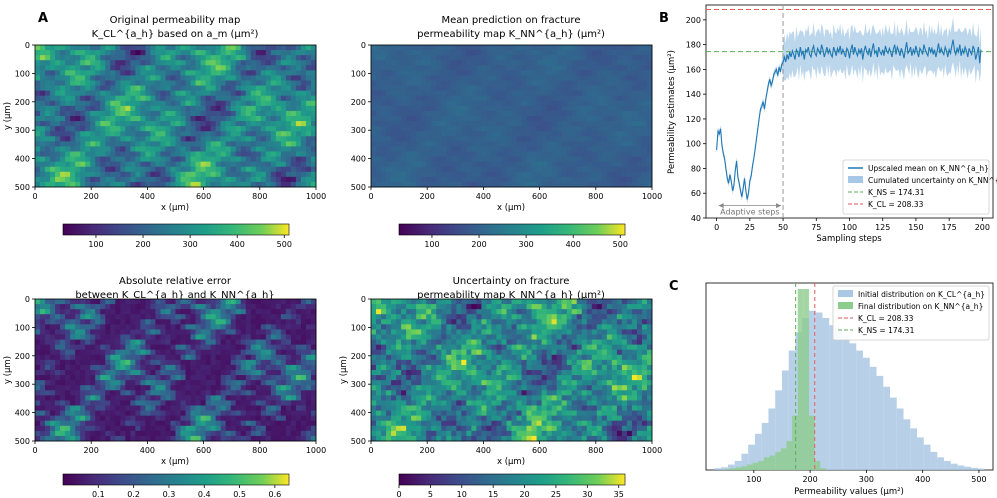 The image size is (997, 498). Describe the element at coordinates (512, 370) in the screenshot. I see `heatmap-uncertainty` at that location.